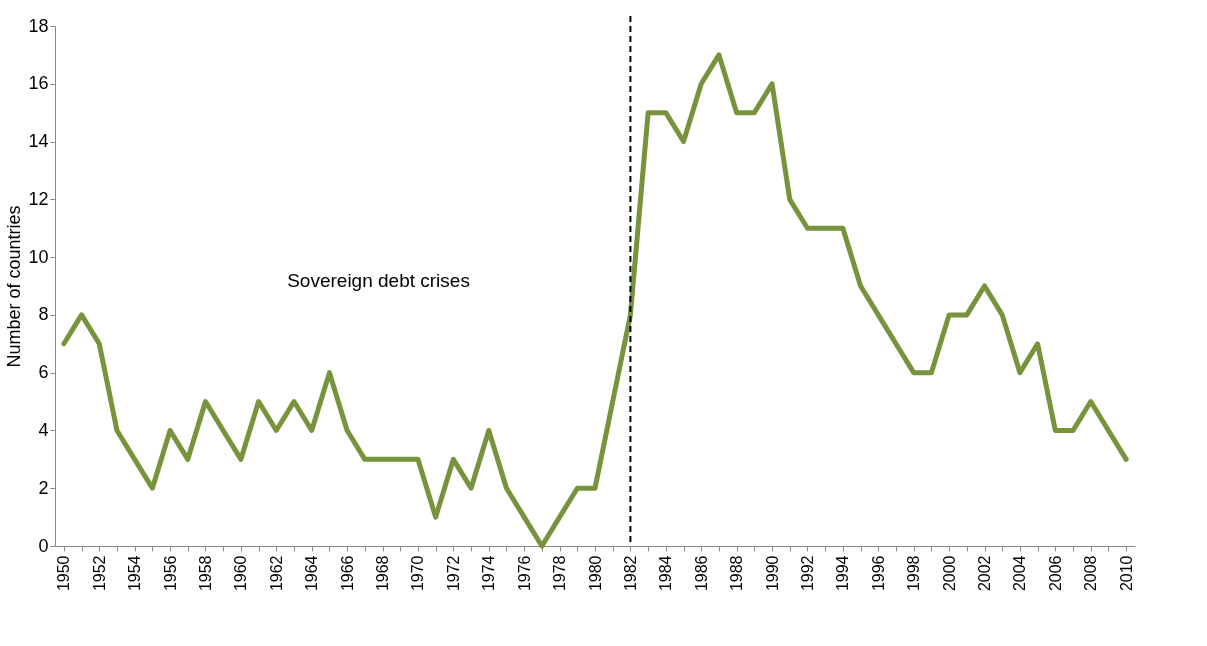 The image size is (1207, 646). What do you see at coordinates (666, 573) in the screenshot?
I see `x-tick-label: 1984` at bounding box center [666, 573].